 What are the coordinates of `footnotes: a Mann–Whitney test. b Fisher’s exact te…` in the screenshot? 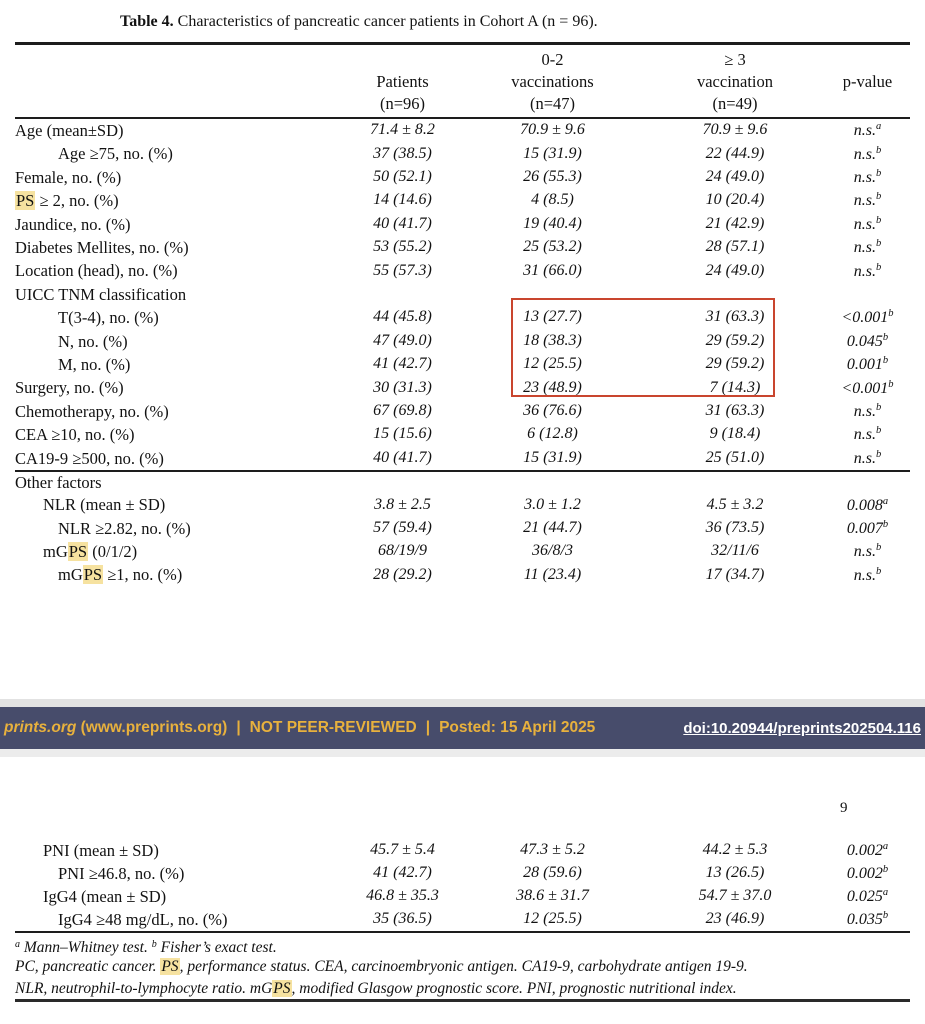 It's located at (462, 967).